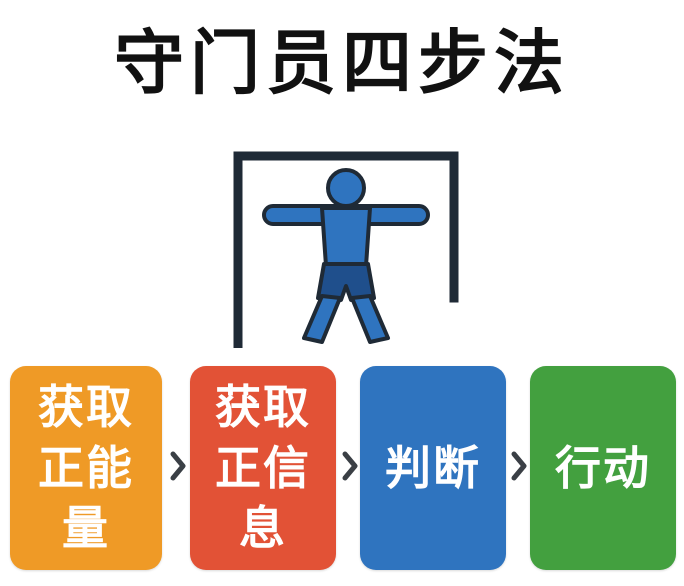  I want to click on step-box-1: 获取 正能量, so click(86, 468).